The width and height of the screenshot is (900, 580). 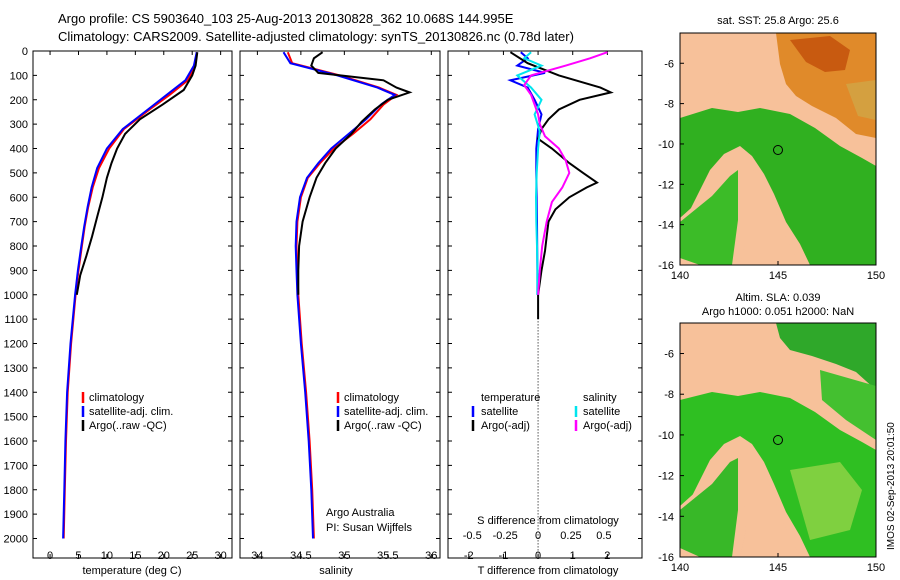 I want to click on map-y-tick-label: -6, so click(x=669, y=64).